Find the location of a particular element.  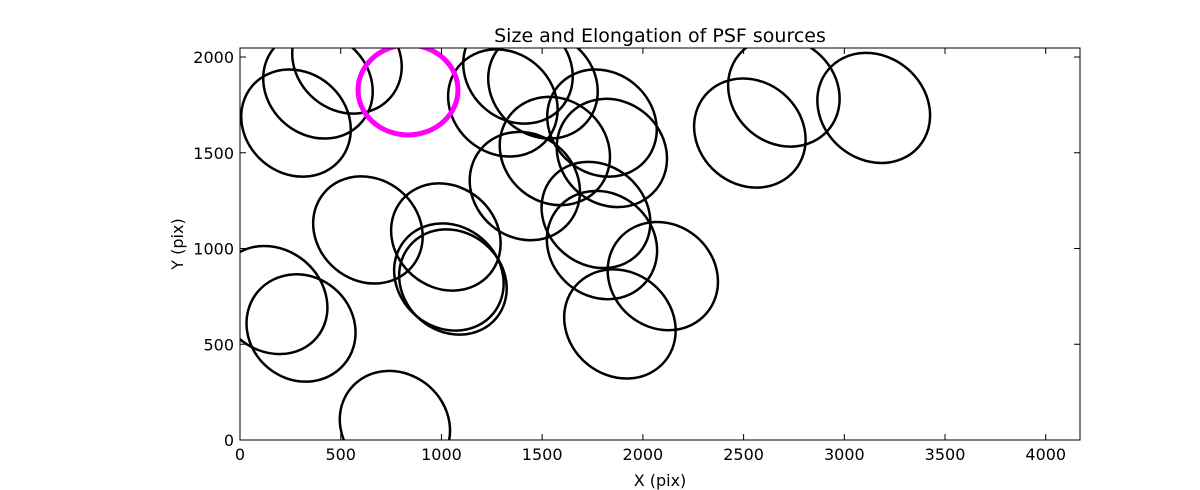

y-tick-label: 1000 is located at coordinates (213, 249).